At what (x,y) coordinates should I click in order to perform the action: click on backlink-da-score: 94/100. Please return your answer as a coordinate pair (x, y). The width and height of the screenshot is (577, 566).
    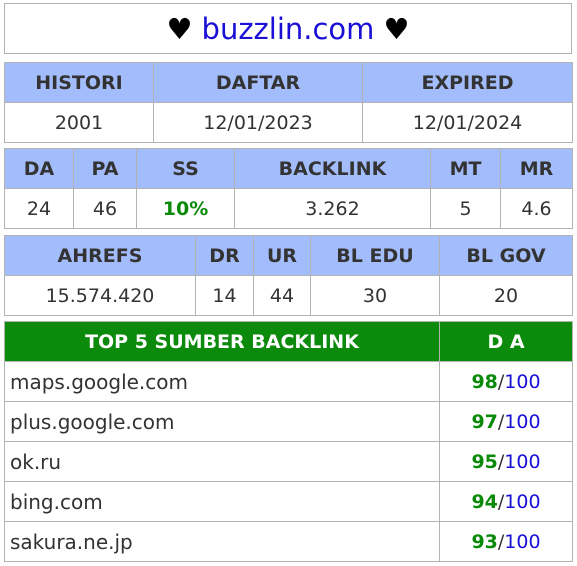
    Looking at the image, I should click on (506, 501).